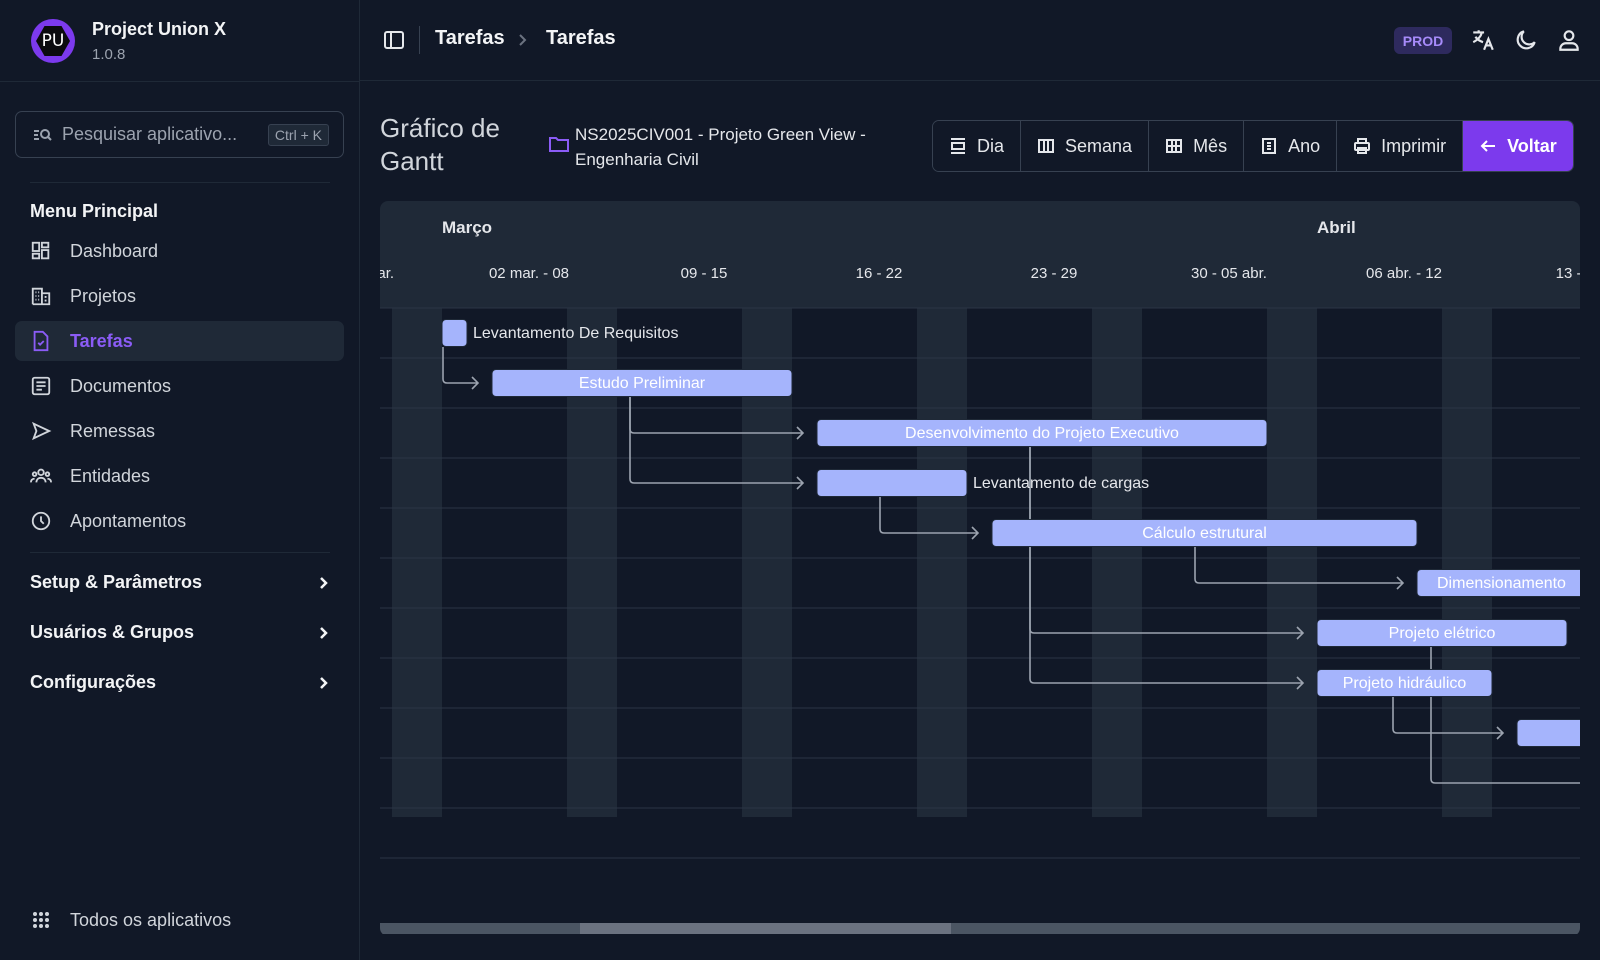  Describe the element at coordinates (116, 582) in the screenshot. I see `sidebar-group-label: Setup & Parâmetros` at that location.